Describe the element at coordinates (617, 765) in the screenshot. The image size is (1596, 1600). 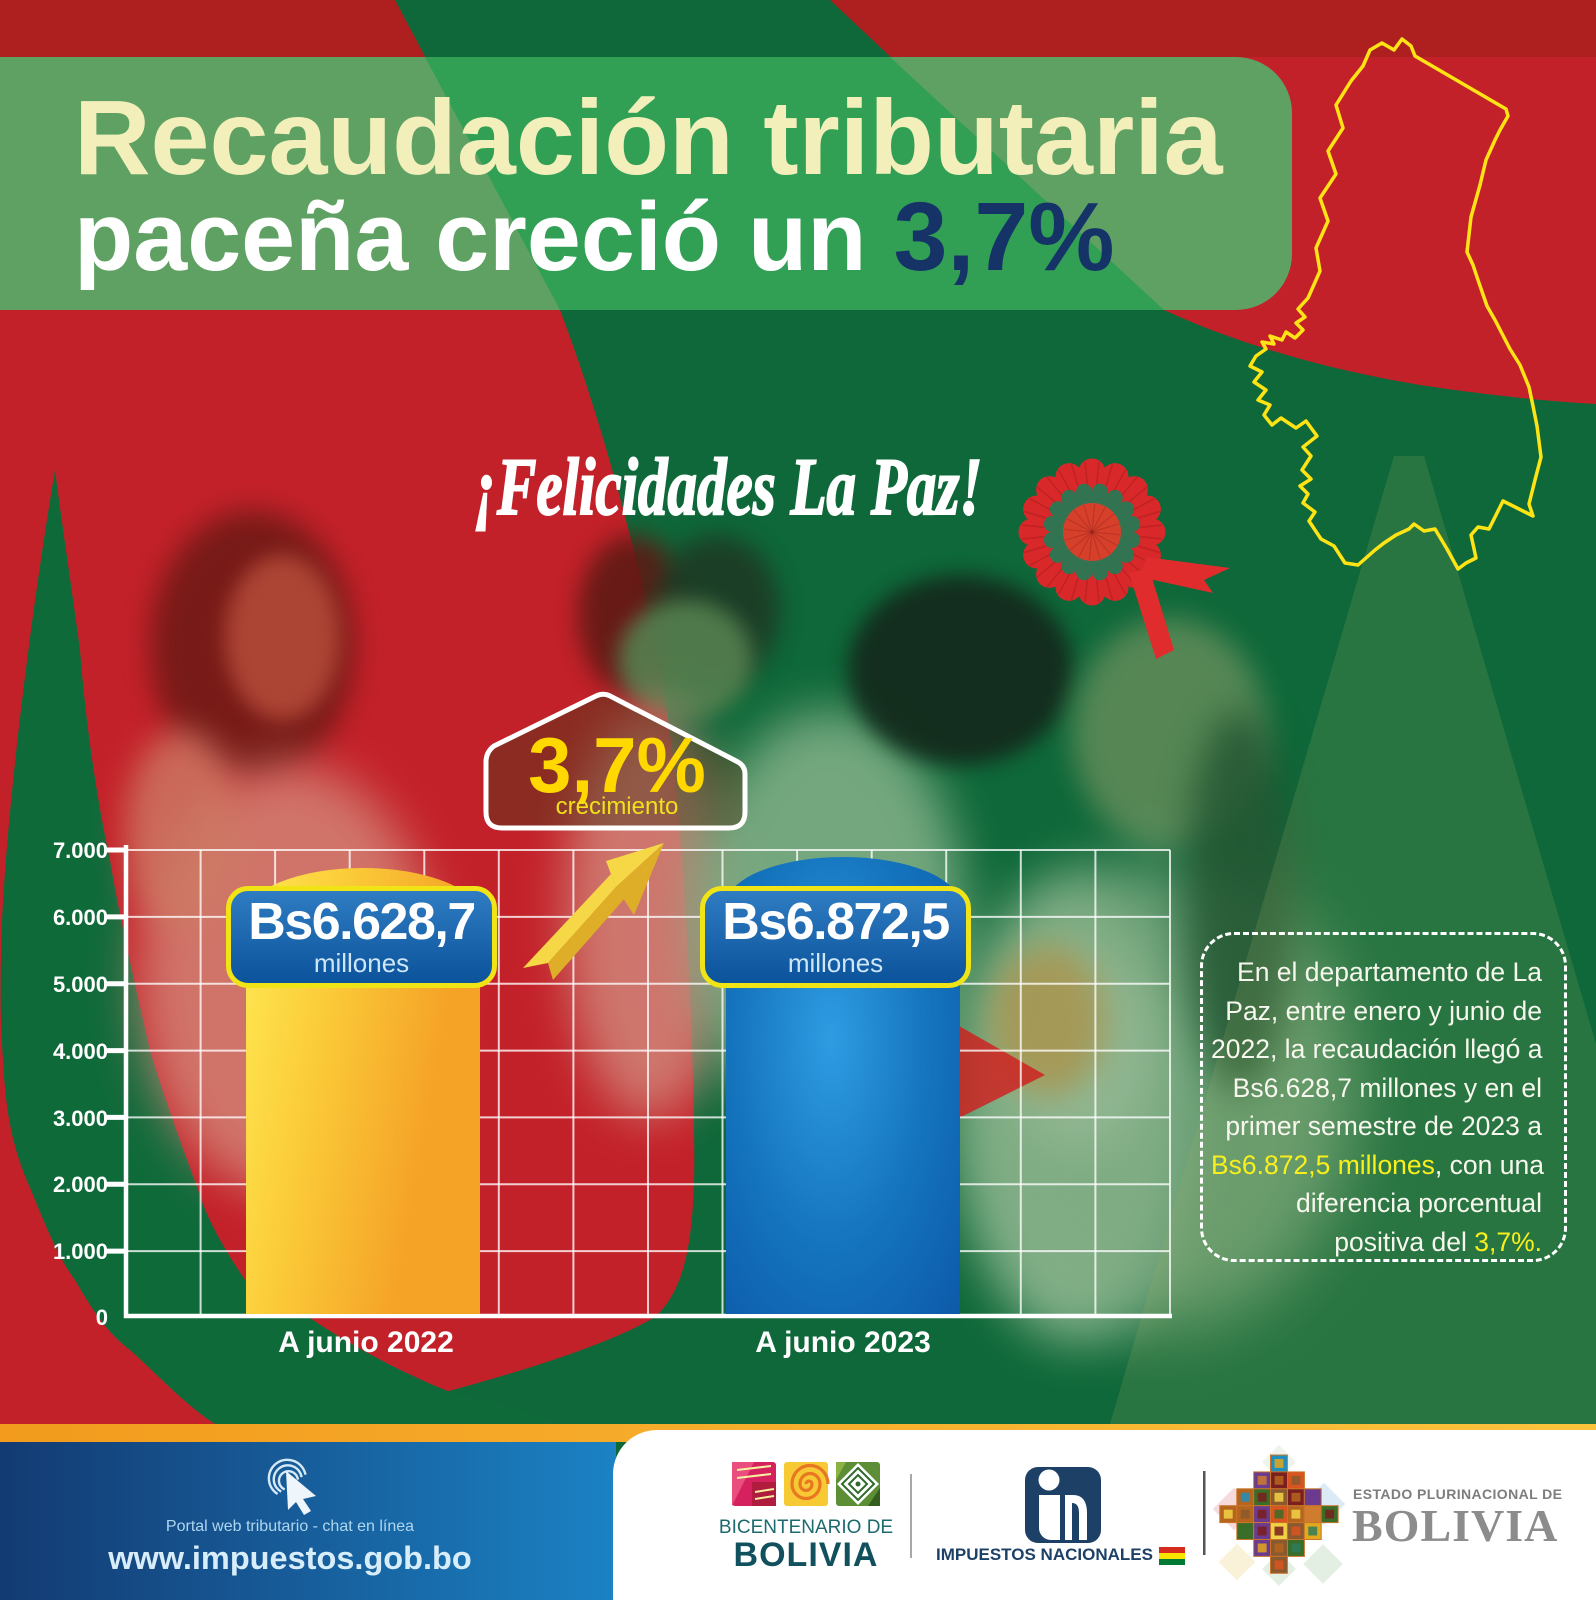
I see `svg-text: 3,7%` at that location.